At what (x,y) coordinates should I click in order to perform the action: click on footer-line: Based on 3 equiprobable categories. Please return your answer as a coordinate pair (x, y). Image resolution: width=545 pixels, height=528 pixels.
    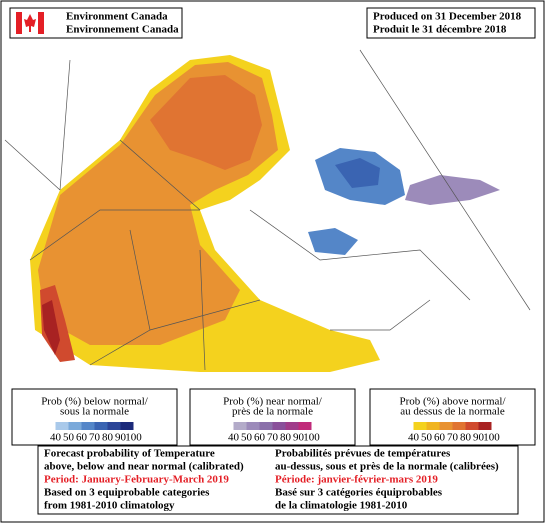
    Looking at the image, I should click on (127, 493).